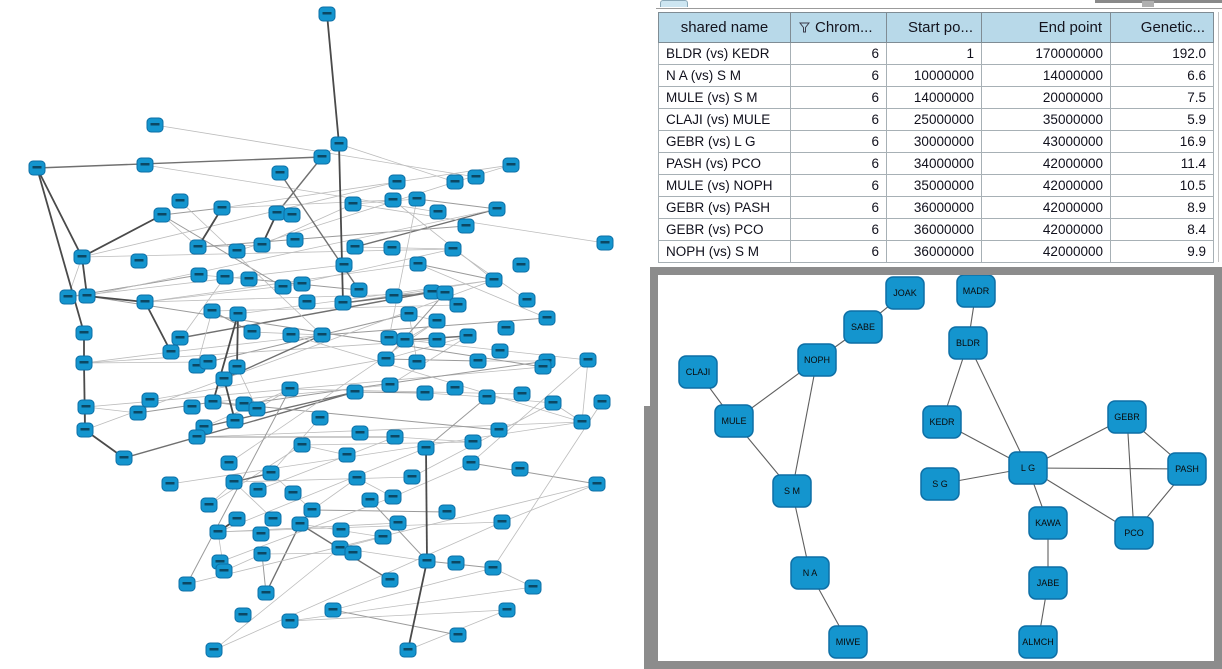 The height and width of the screenshot is (669, 1222). I want to click on table-row: GEBR (vs) PASH 6 36000000 42000000 8.9, so click(936, 207).